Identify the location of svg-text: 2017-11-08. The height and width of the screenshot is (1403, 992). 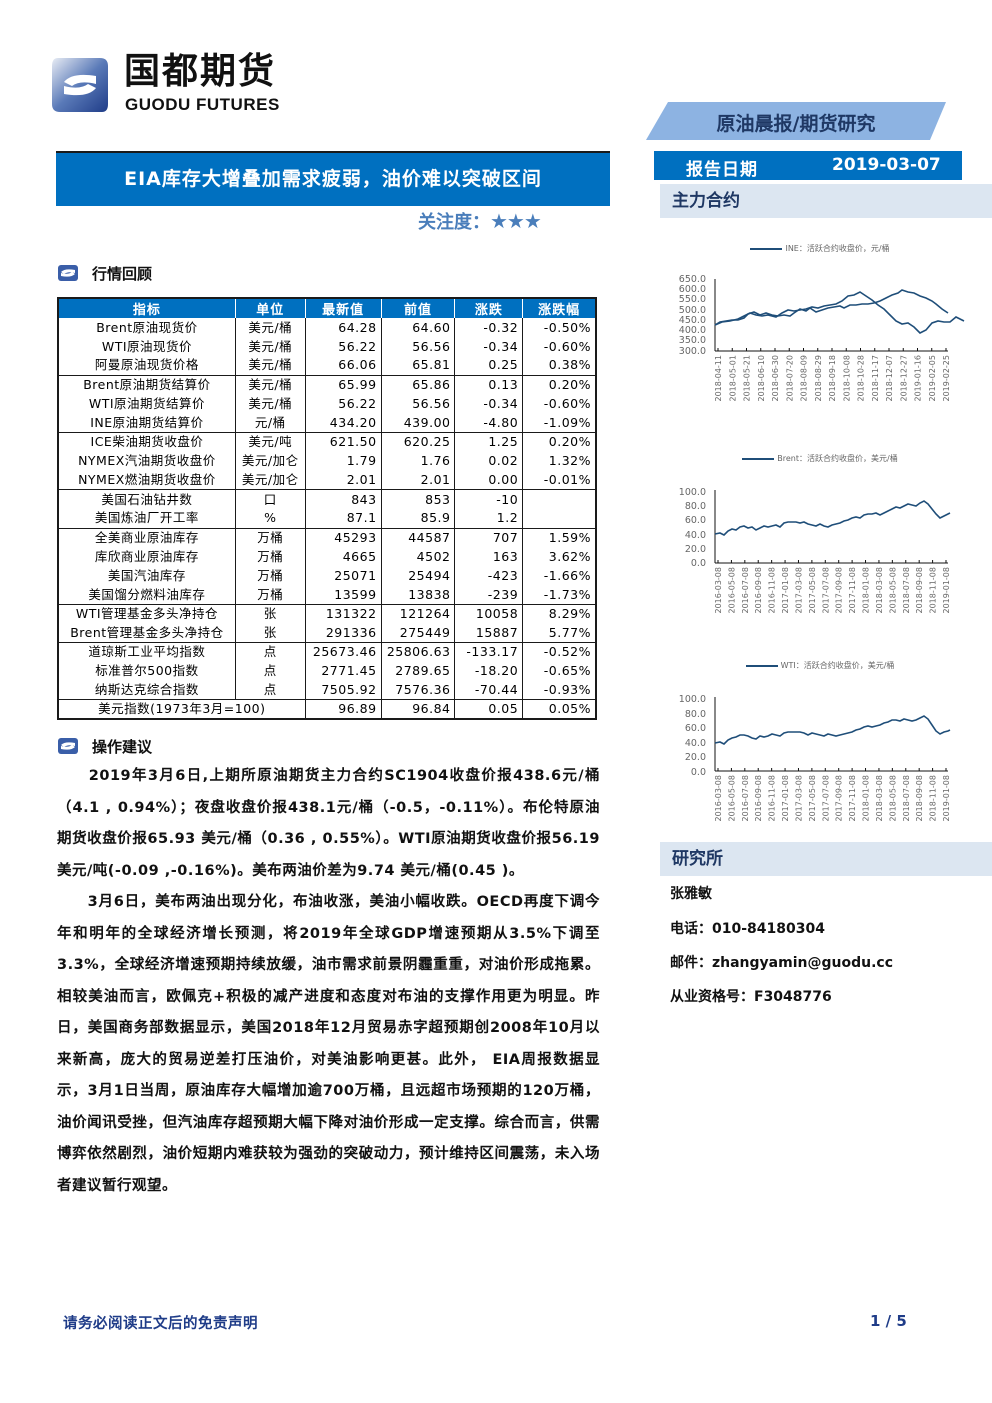
(852, 590).